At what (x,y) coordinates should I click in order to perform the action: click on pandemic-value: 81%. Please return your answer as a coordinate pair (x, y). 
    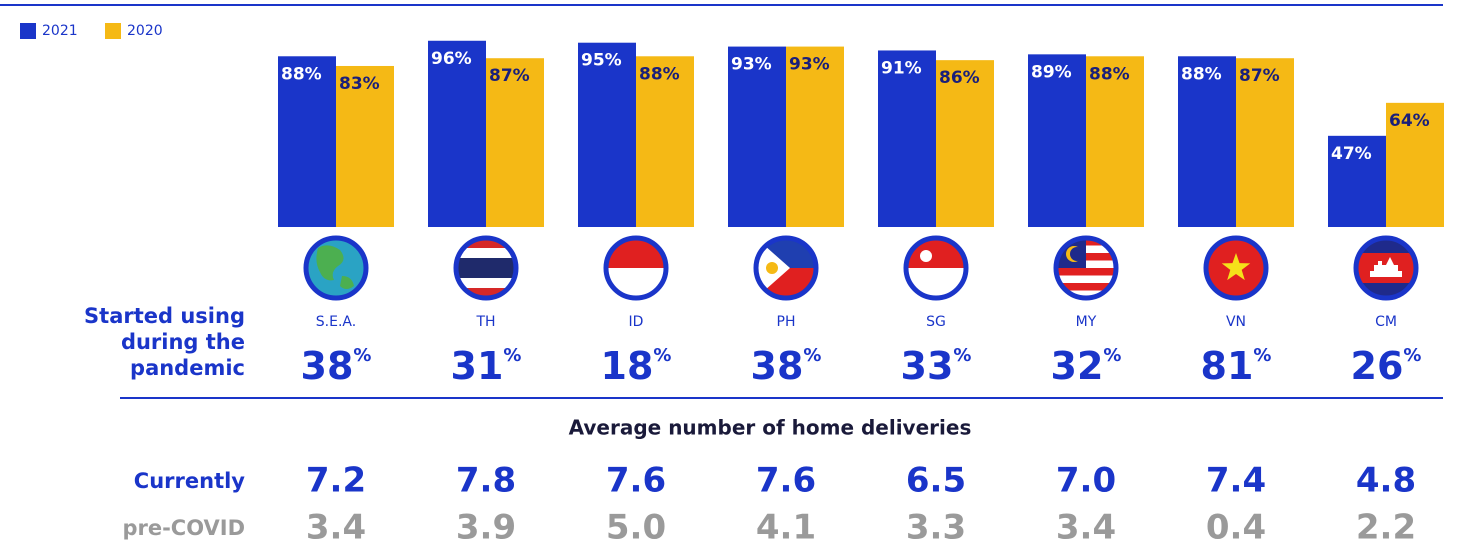
    Looking at the image, I should click on (1236, 366).